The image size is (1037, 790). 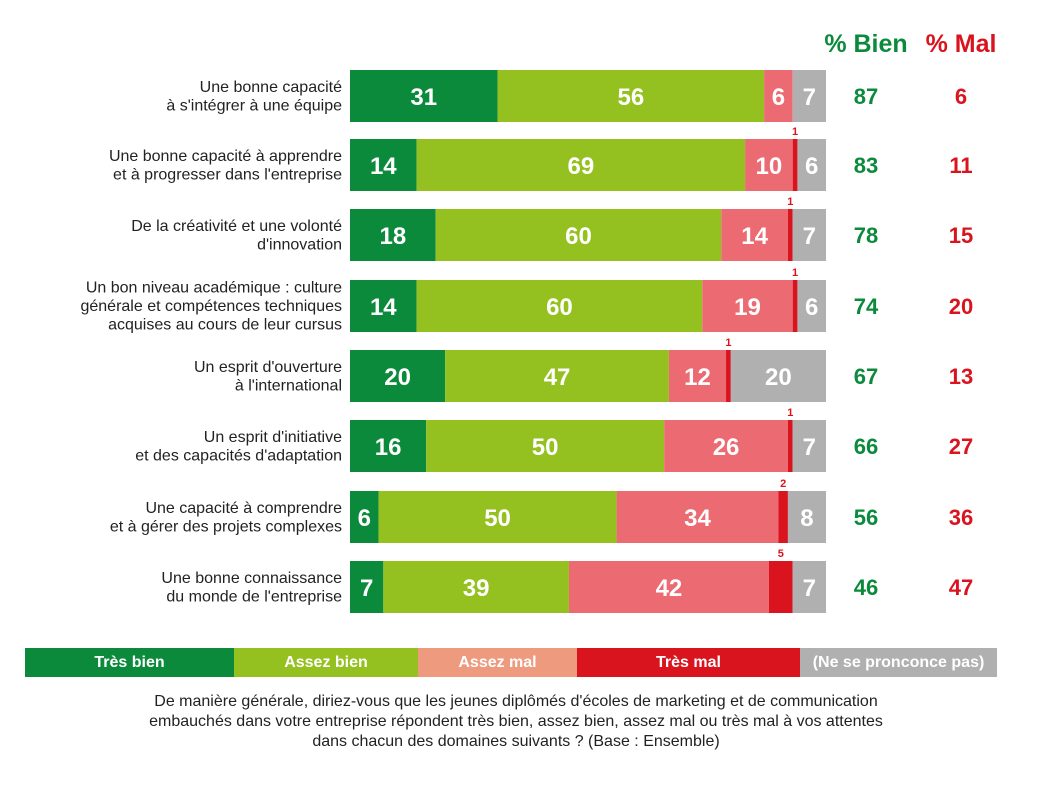 I want to click on data-label: 47, so click(x=557, y=377).